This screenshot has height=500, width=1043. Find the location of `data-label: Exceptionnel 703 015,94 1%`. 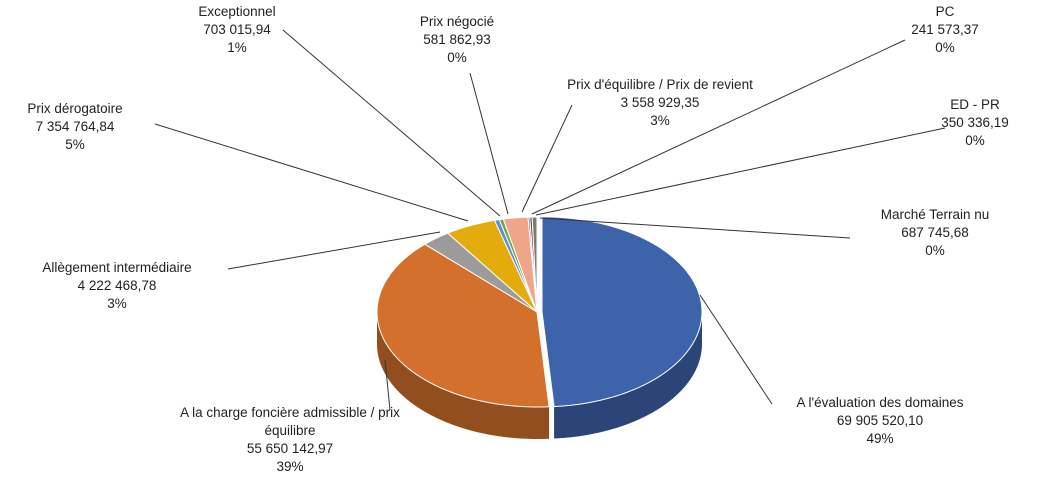

data-label: Exceptionnel 703 015,94 1% is located at coordinates (236, 30).